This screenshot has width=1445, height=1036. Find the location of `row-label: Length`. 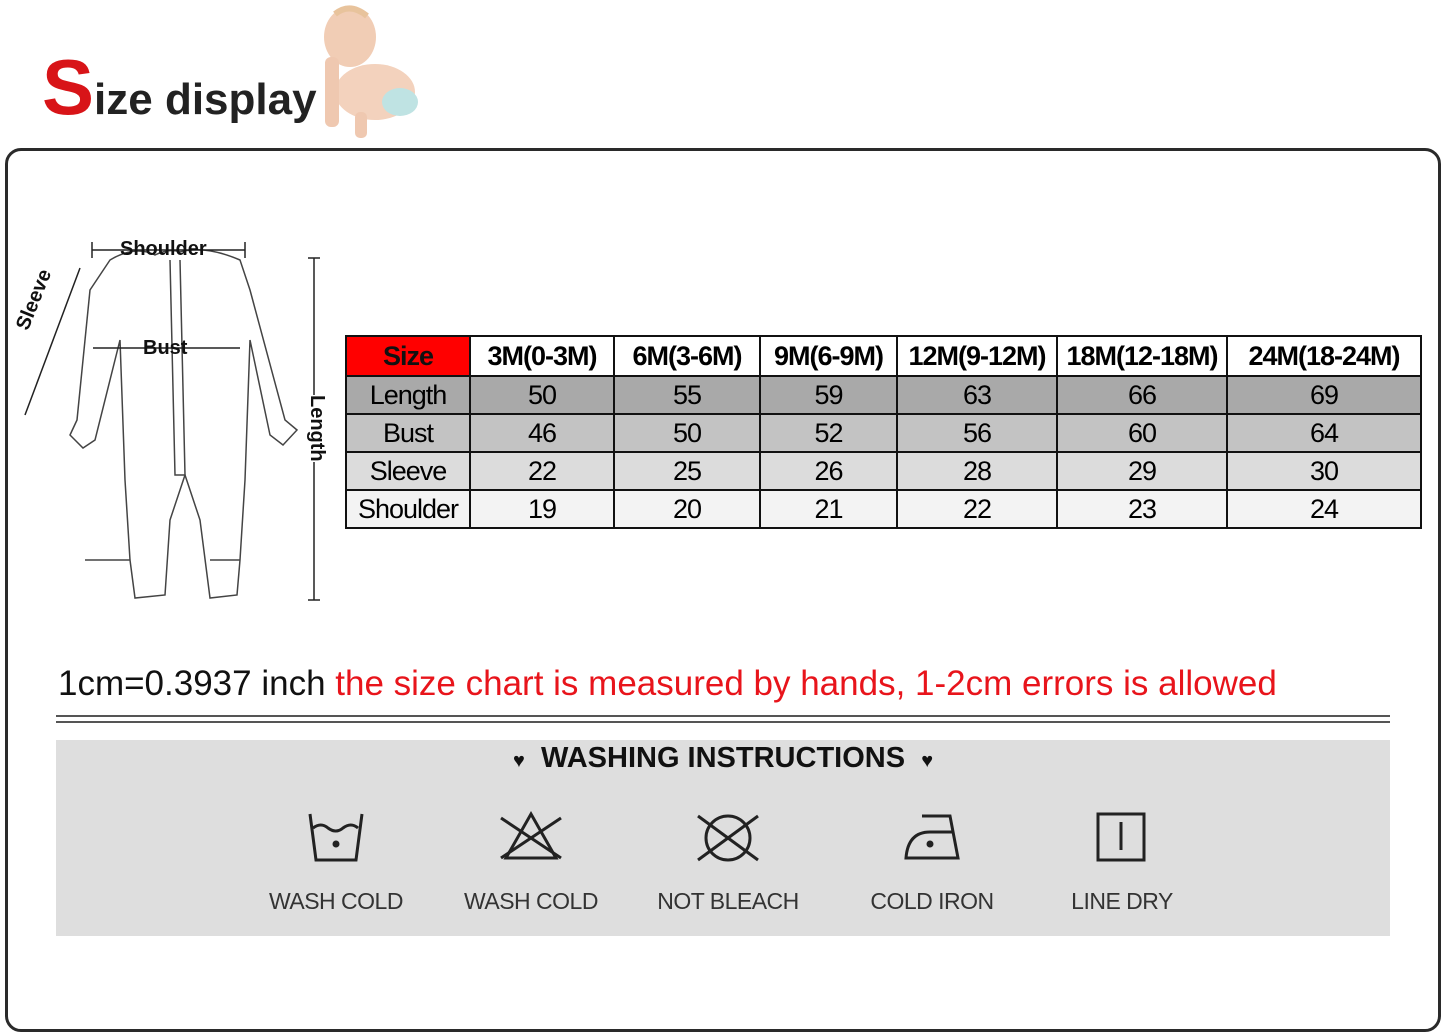

row-label: Length is located at coordinates (408, 395).